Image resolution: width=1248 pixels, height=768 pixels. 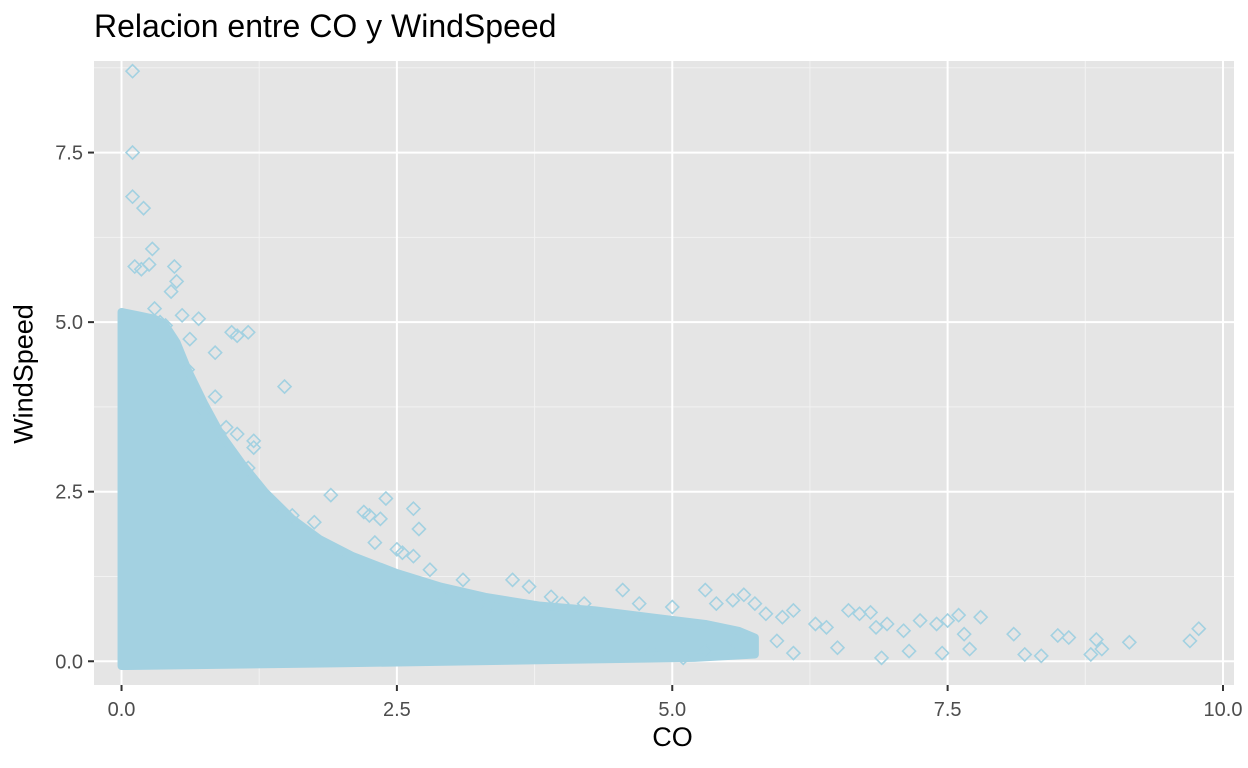 What do you see at coordinates (948, 710) in the screenshot?
I see `x-tick-label: 7.5` at bounding box center [948, 710].